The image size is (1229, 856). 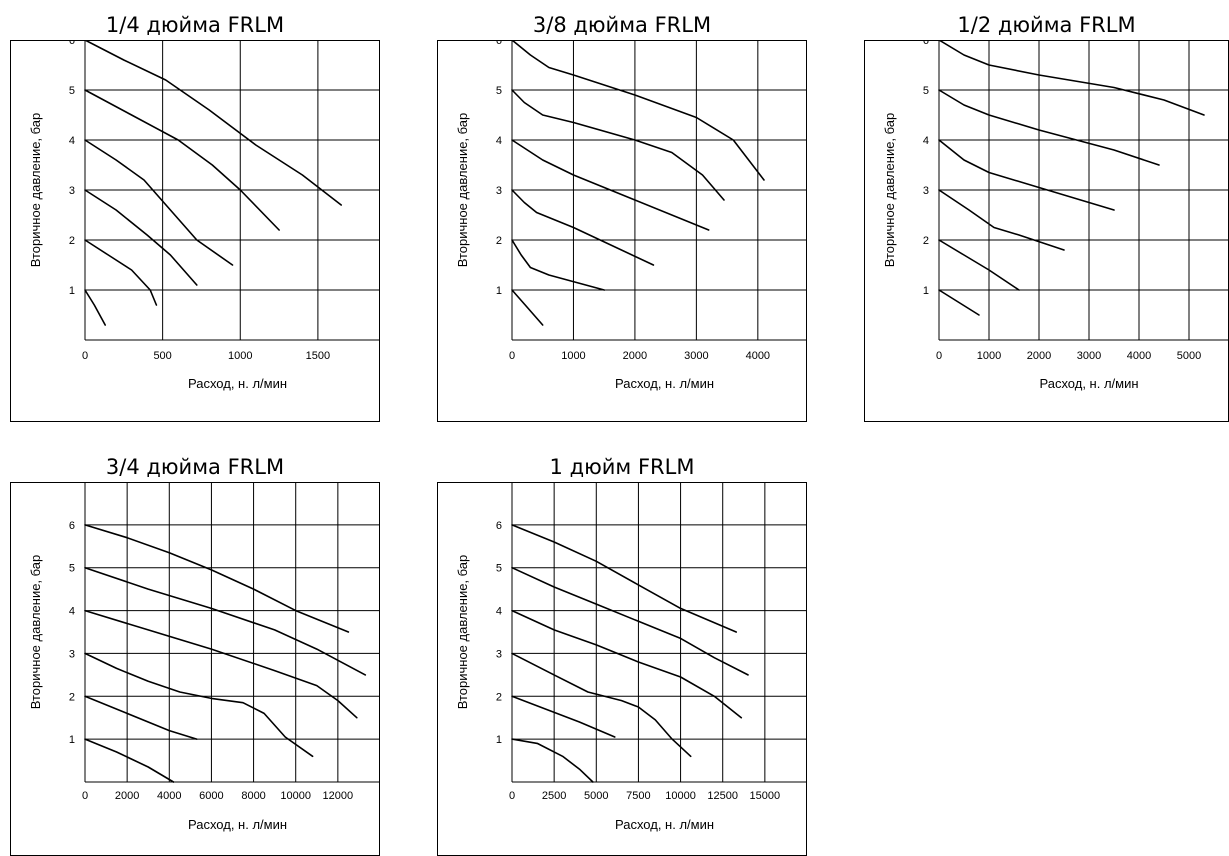 I want to click on x-tick-label: 8000, so click(x=253, y=796).